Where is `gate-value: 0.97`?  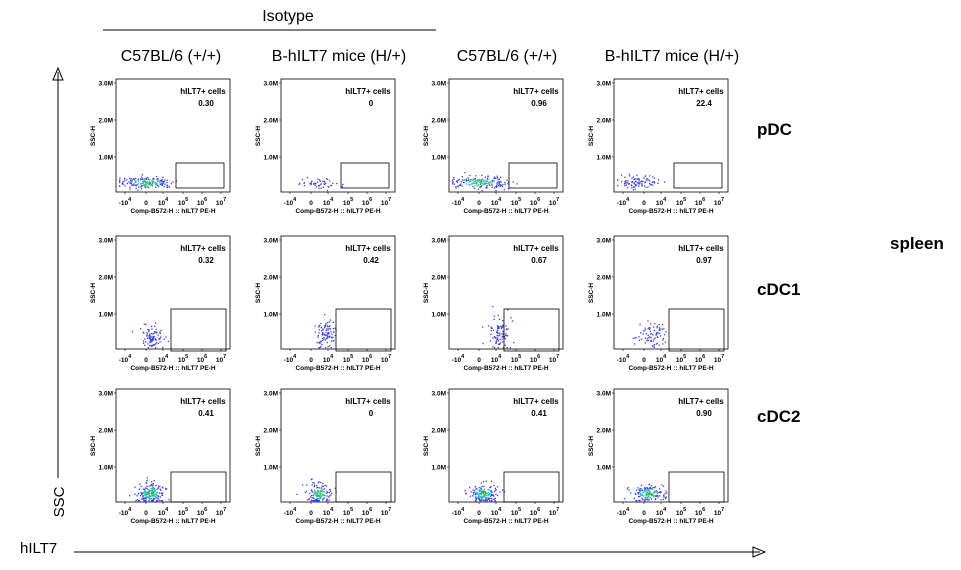 gate-value: 0.97 is located at coordinates (704, 260).